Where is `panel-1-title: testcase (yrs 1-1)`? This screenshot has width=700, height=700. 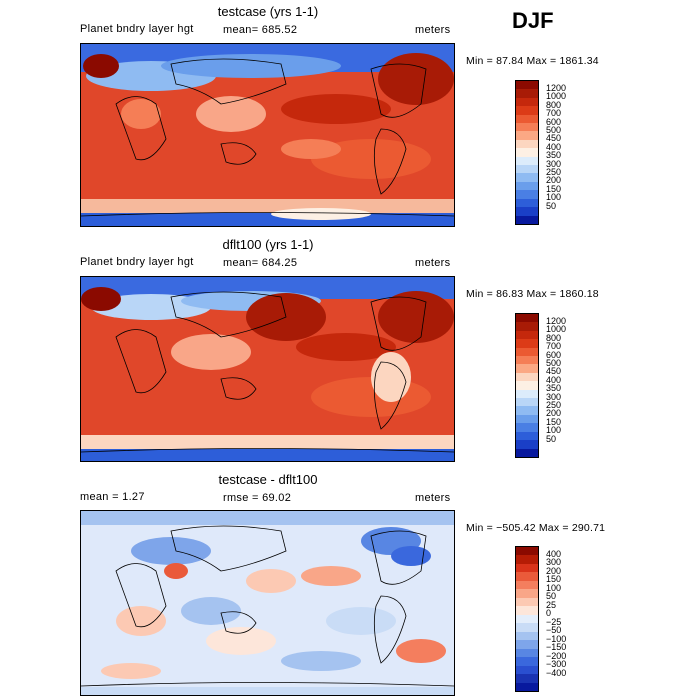 panel-1-title: testcase (yrs 1-1) is located at coordinates (268, 11).